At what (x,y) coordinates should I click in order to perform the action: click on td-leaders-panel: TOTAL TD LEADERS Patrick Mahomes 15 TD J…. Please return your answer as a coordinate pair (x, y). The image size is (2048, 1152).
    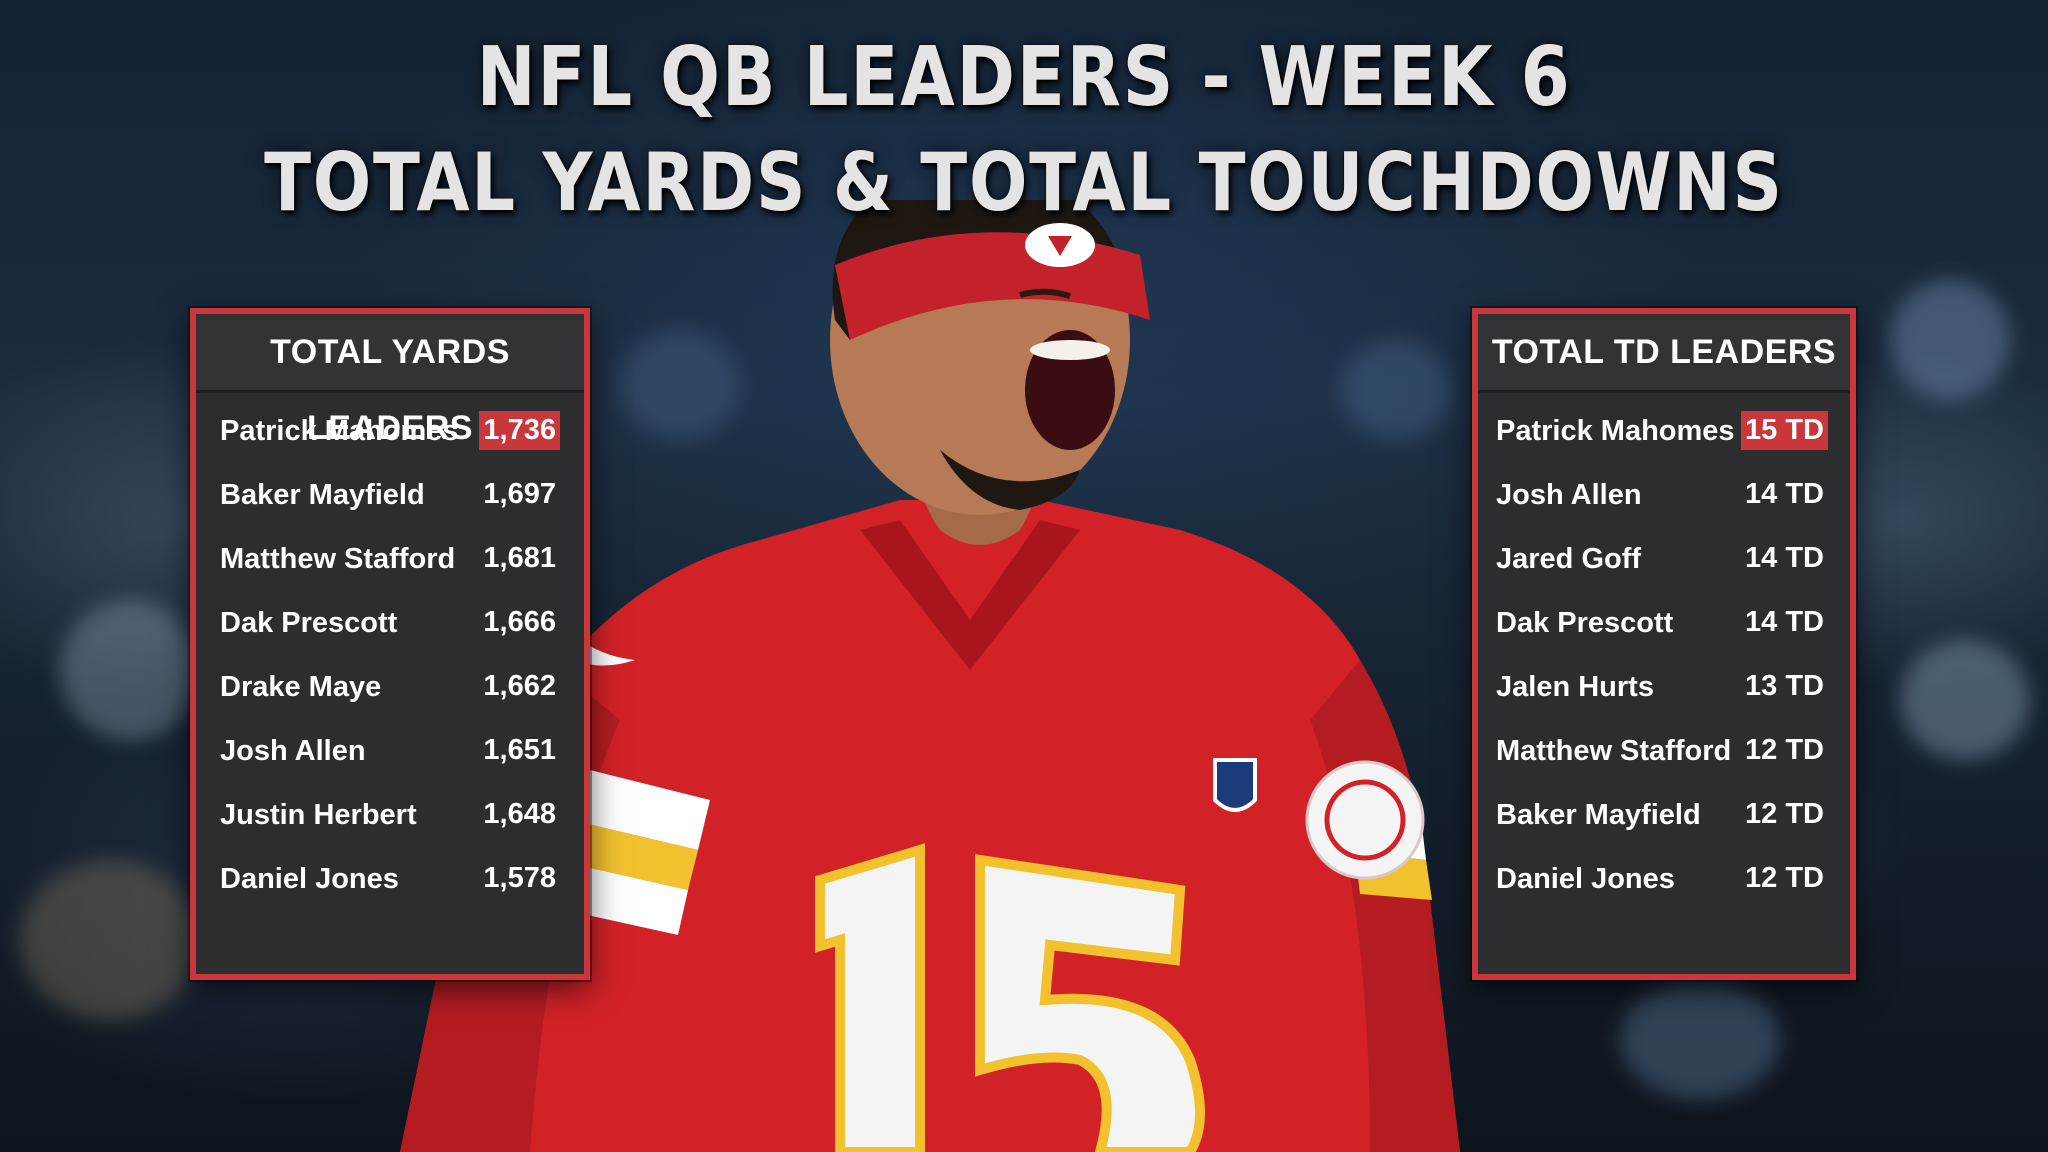
    Looking at the image, I should click on (1664, 644).